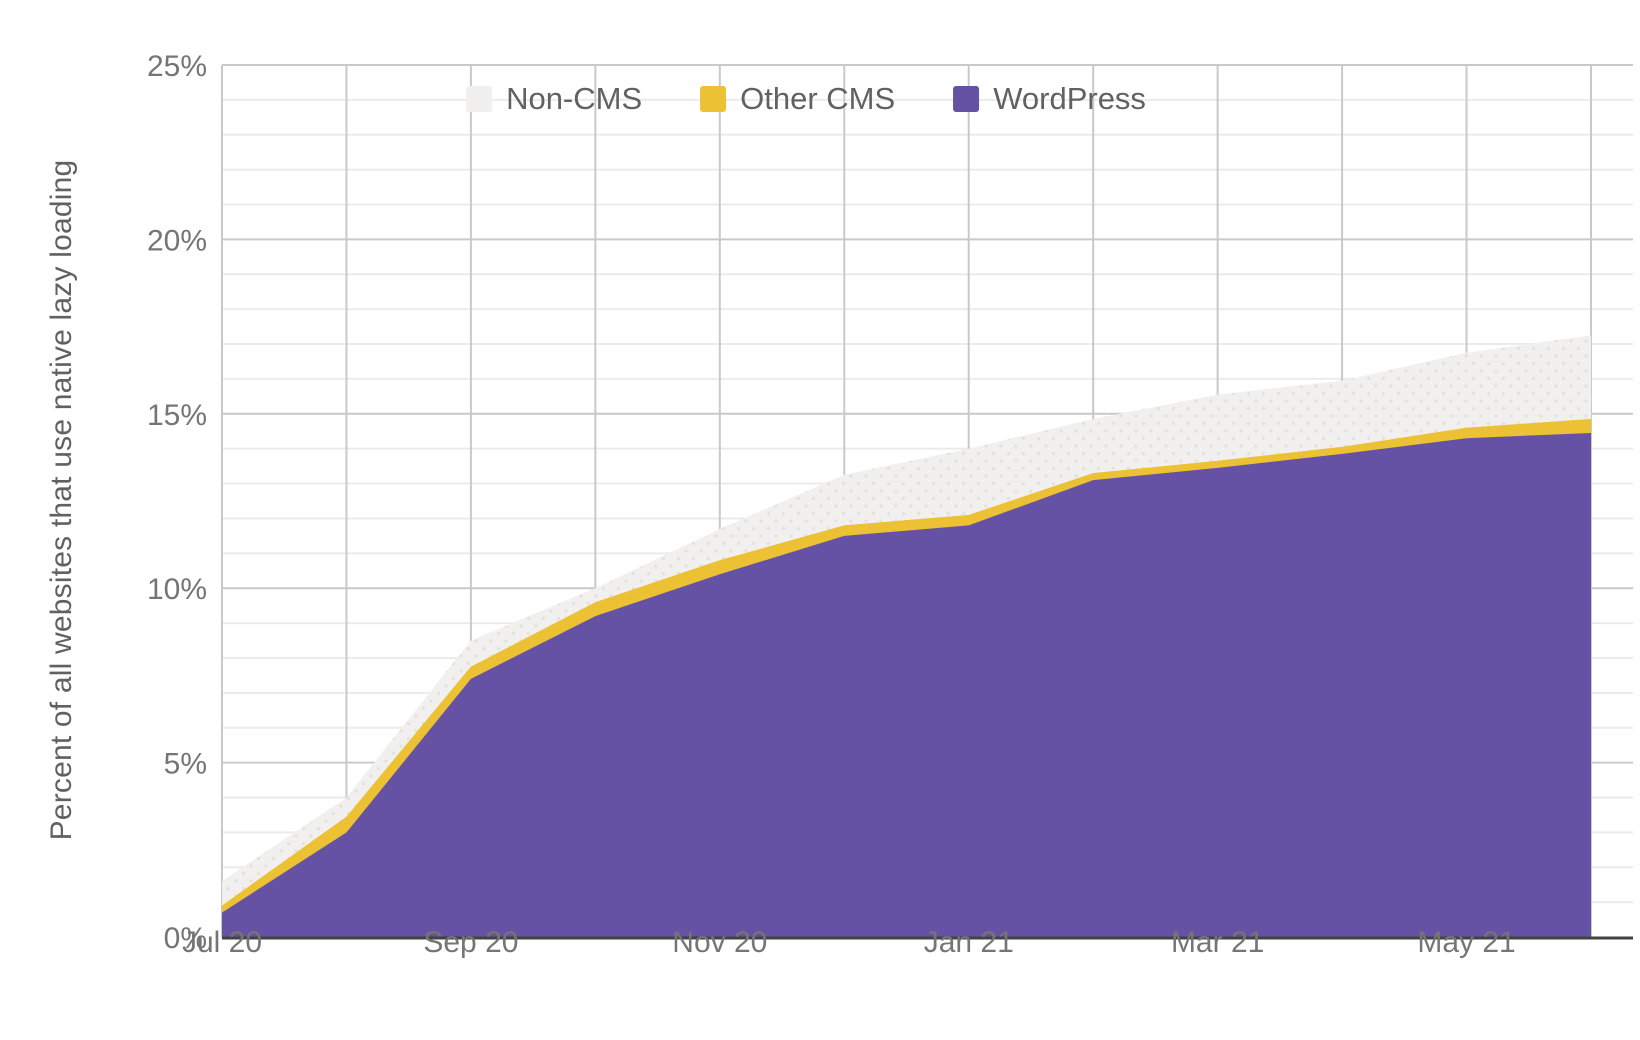 This screenshot has height=1040, width=1640. Describe the element at coordinates (185, 764) in the screenshot. I see `y-tick-label: 5%` at that location.